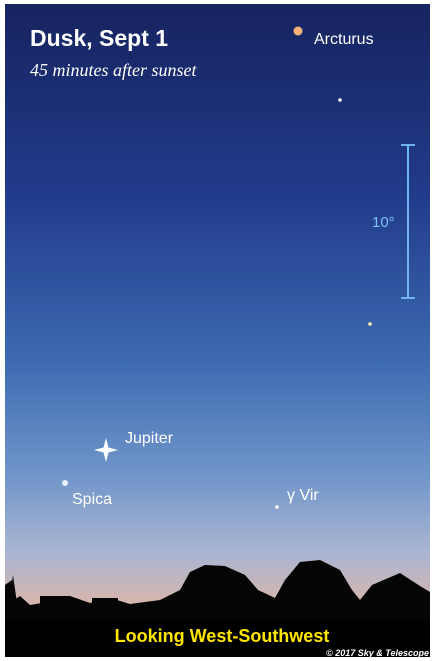 This screenshot has height=661, width=435. What do you see at coordinates (113, 70) in the screenshot?
I see `subtitle: 45 minutes after sunset` at bounding box center [113, 70].